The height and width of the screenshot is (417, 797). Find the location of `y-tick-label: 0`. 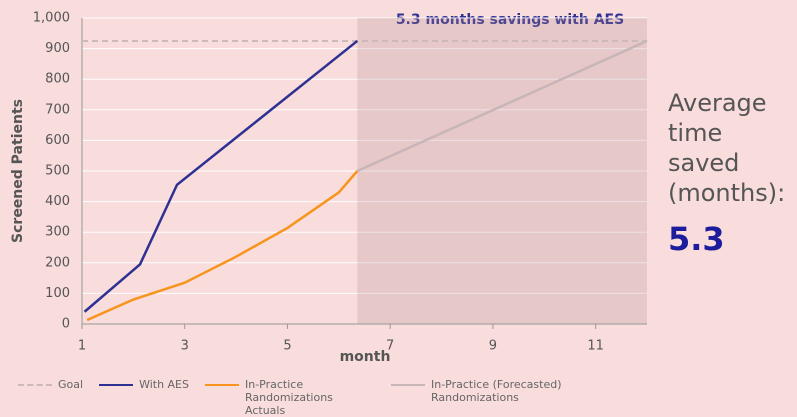

y-tick-label: 0 is located at coordinates (66, 324).